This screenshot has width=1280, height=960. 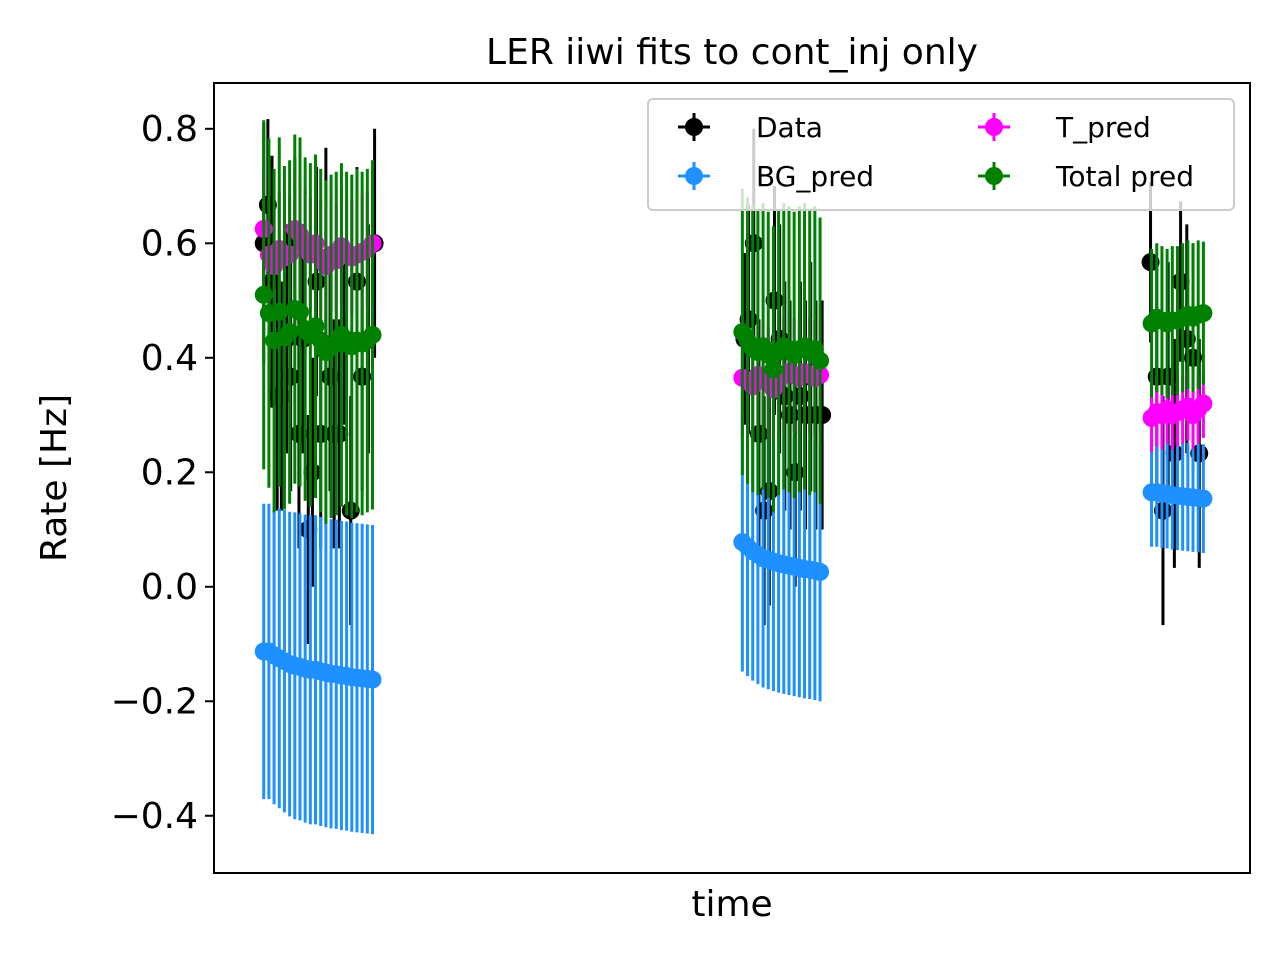 I want to click on legend-item: T_pred, so click(x=1064, y=127).